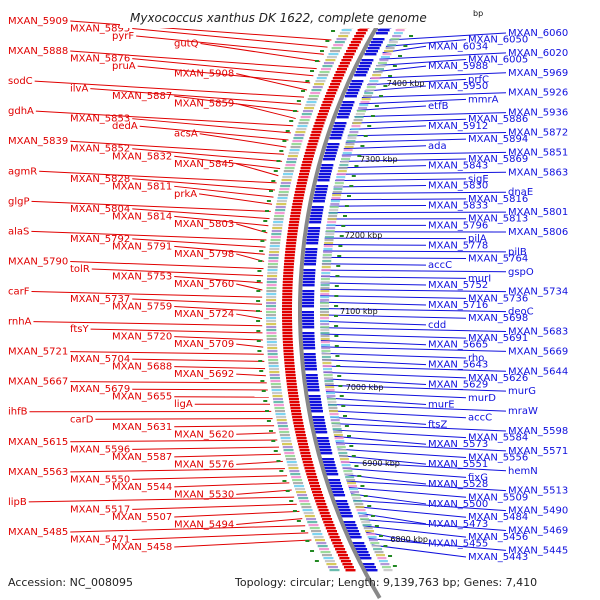 This screenshot has width=600, height=600. I want to click on gene-label: MXAN_5573, so click(458, 444).